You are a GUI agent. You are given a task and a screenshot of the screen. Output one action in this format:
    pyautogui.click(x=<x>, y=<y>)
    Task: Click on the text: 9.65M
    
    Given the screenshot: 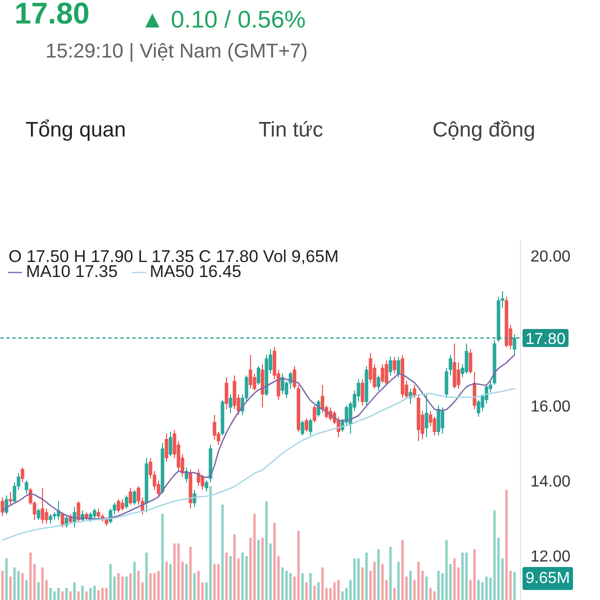 What is the action you would take?
    pyautogui.click(x=548, y=578)
    